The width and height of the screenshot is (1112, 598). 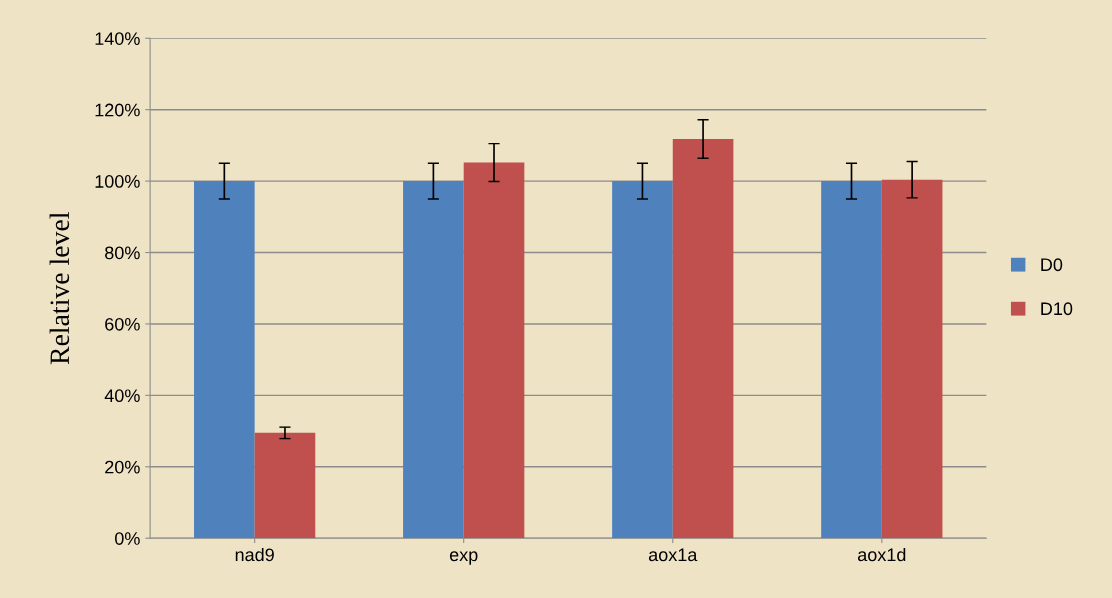 I want to click on y-tick-label: 80%, so click(x=122, y=253).